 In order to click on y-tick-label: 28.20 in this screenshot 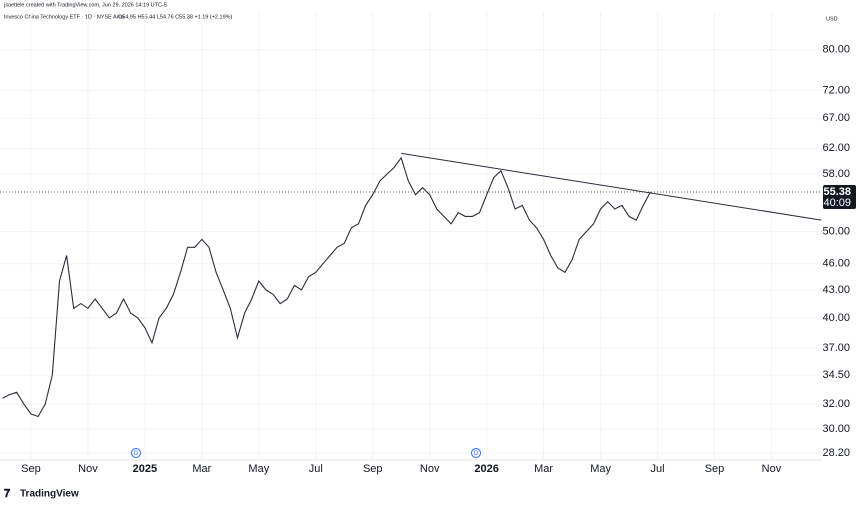, I will do `click(836, 453)`.